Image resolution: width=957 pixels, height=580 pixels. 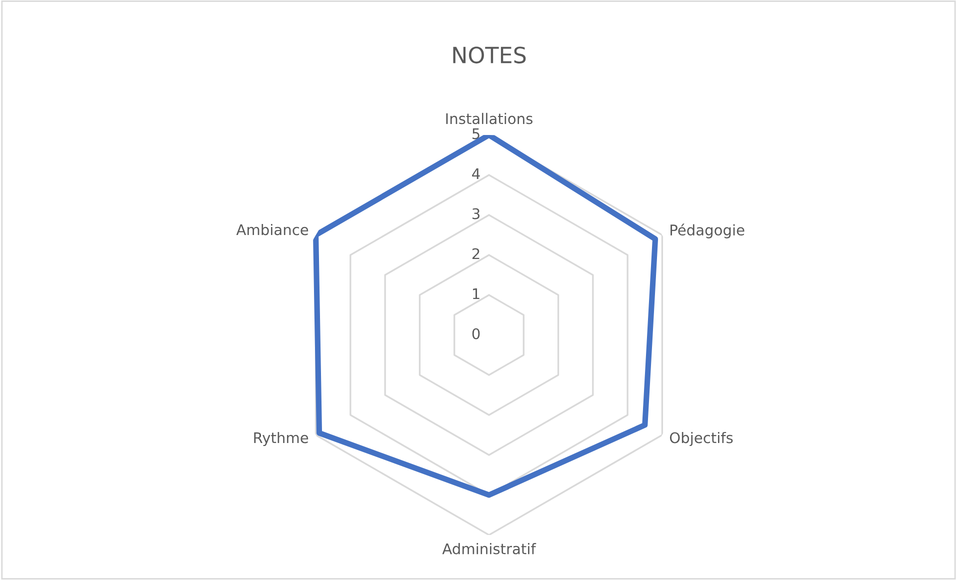 What do you see at coordinates (476, 334) in the screenshot?
I see `y-tick-label: 0` at bounding box center [476, 334].